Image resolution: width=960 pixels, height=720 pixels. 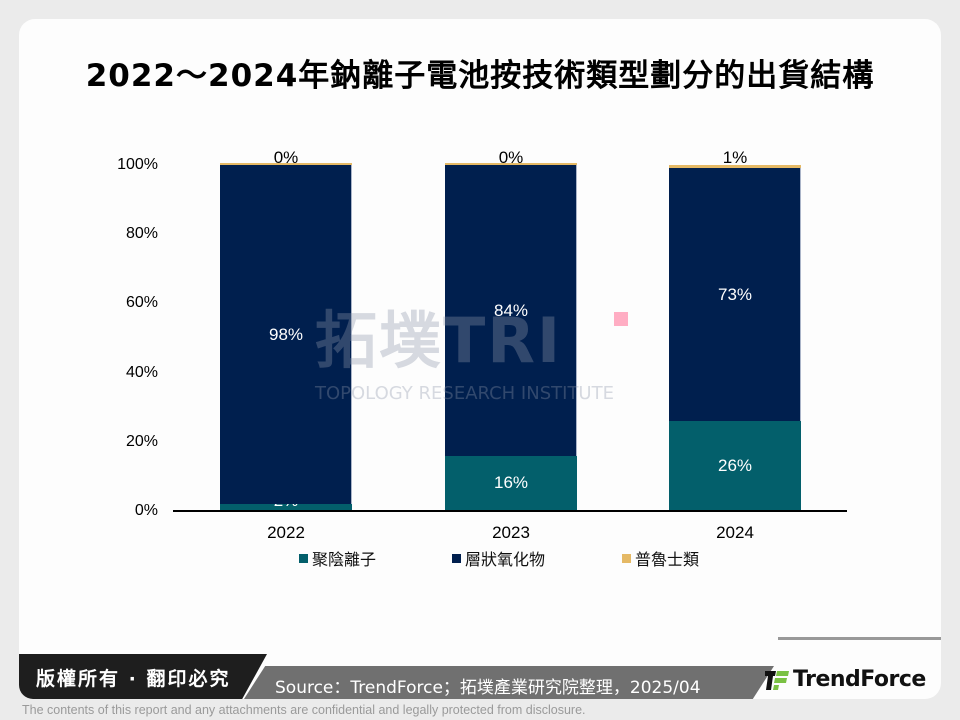 I want to click on logo-divider, so click(x=859, y=638).